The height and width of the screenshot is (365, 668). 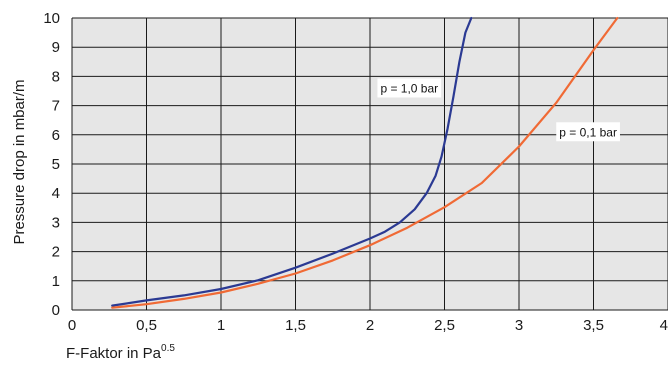 What do you see at coordinates (56, 106) in the screenshot?
I see `y-tick-label: 7` at bounding box center [56, 106].